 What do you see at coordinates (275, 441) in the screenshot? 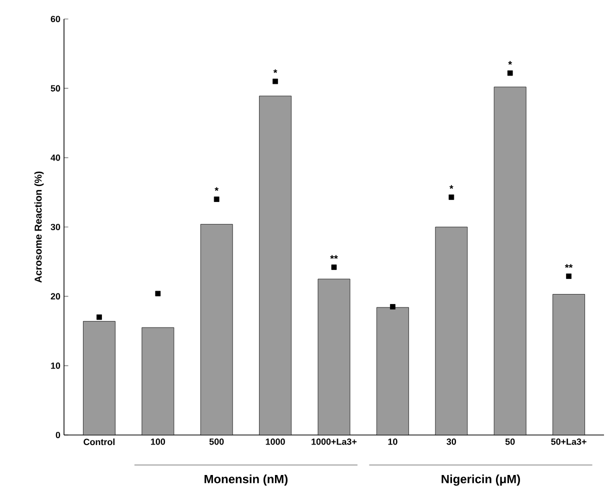
I see `x-tick-label: 1000` at bounding box center [275, 441].